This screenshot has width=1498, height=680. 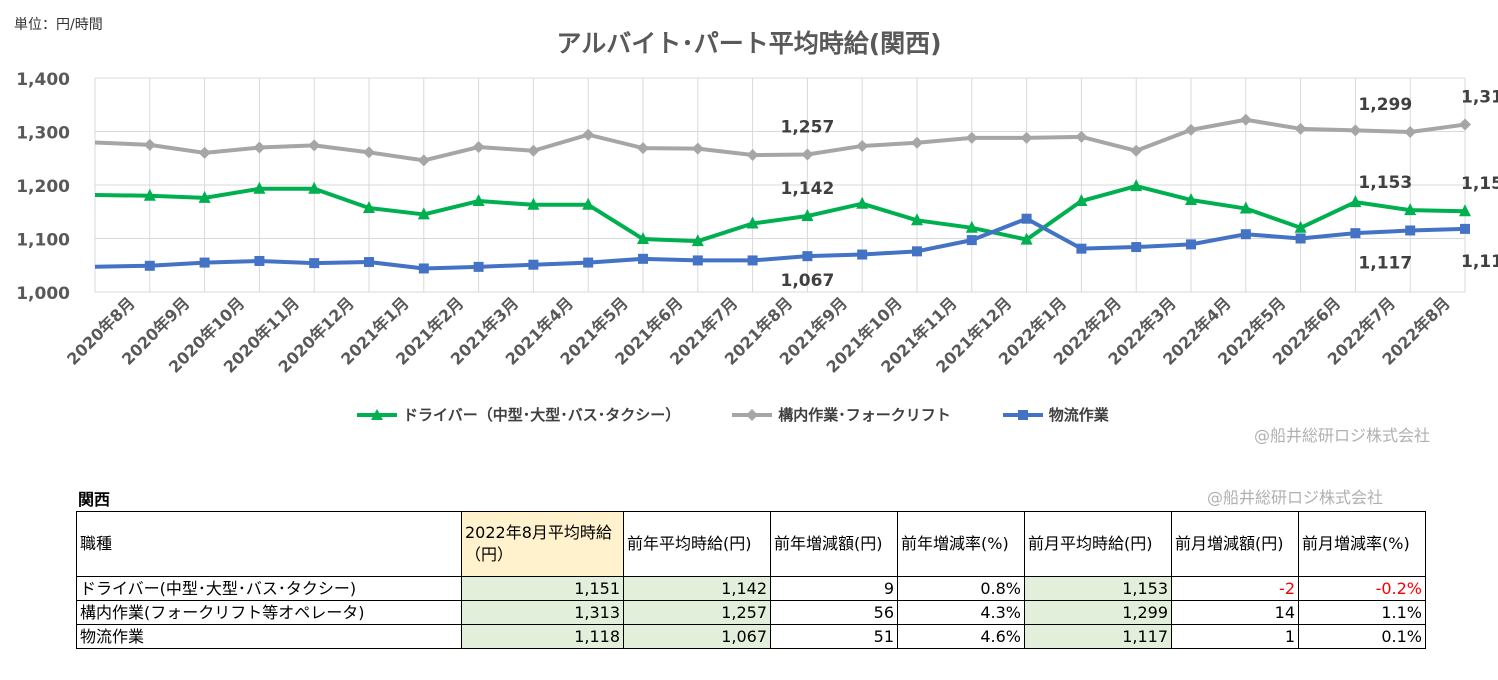 I want to click on data-label: 1,299, so click(x=1385, y=105).